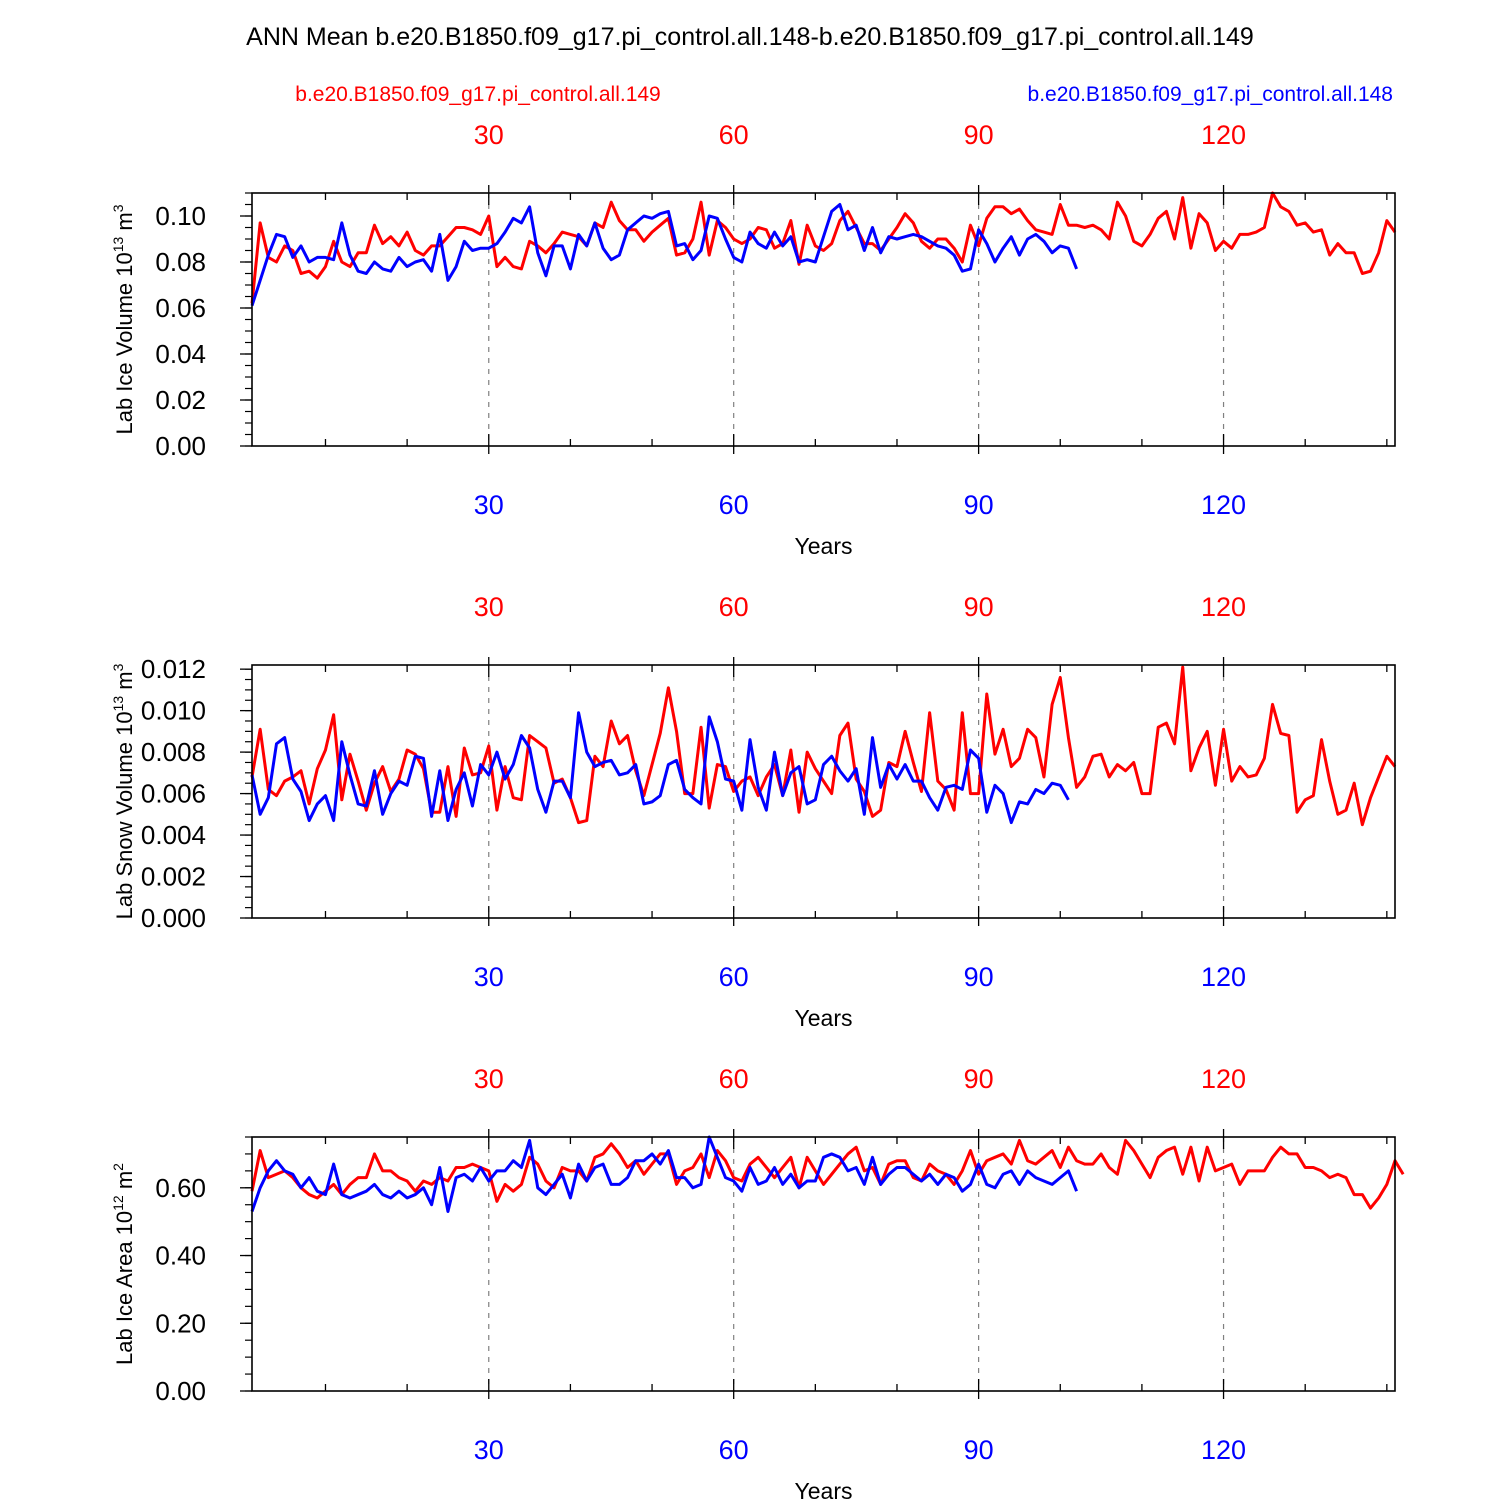  What do you see at coordinates (118, 1203) in the screenshot?
I see `y-axis-label-sup: 12` at bounding box center [118, 1203].